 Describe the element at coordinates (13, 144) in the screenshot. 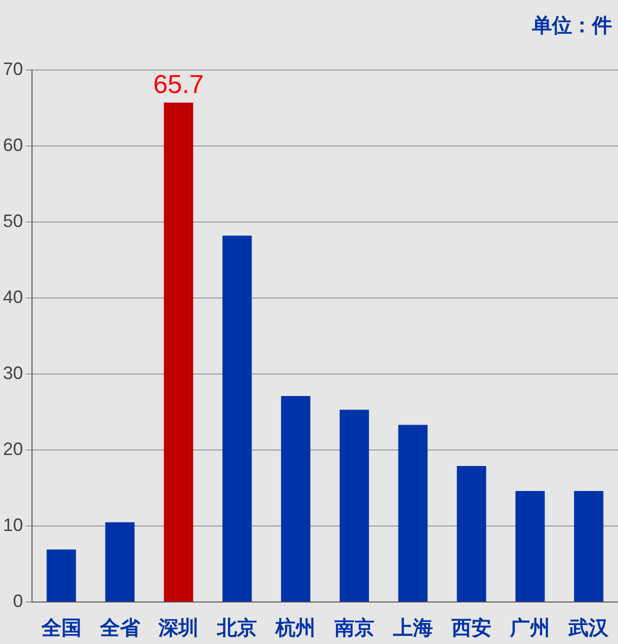

I see `y-tick-label: 60` at that location.